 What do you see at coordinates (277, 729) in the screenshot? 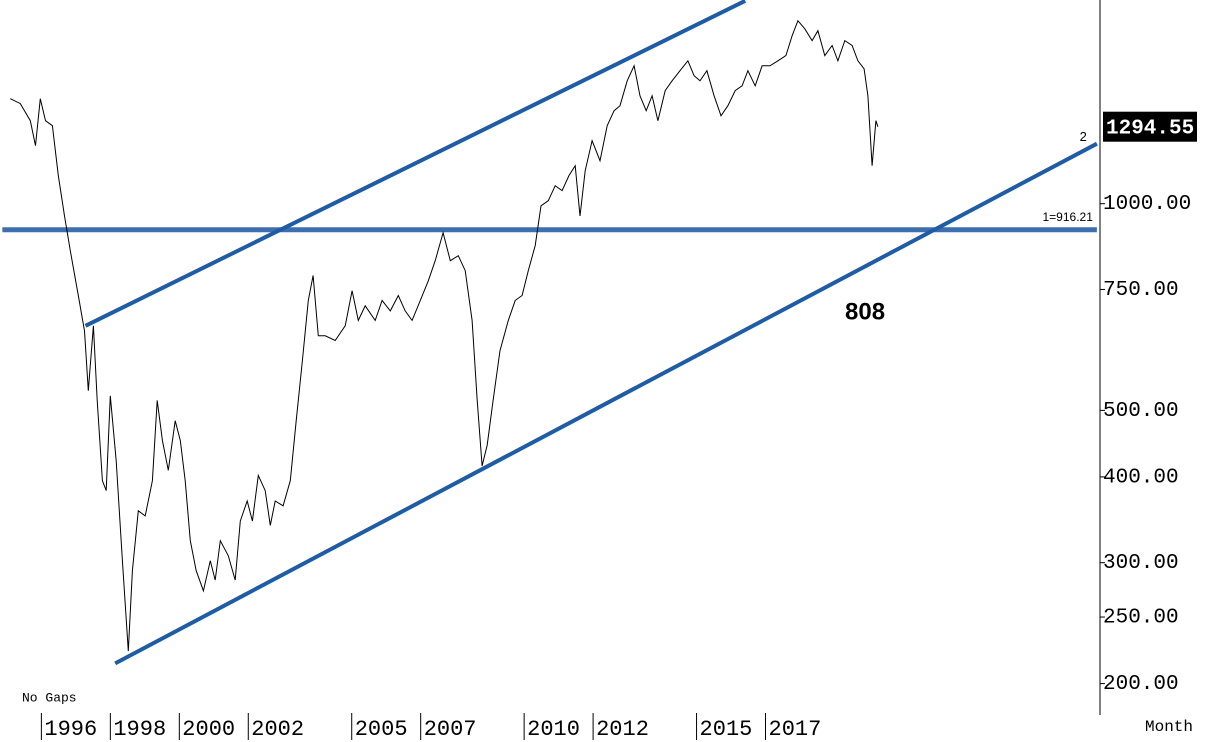
I see `x-tick-label: 2002` at bounding box center [277, 729].